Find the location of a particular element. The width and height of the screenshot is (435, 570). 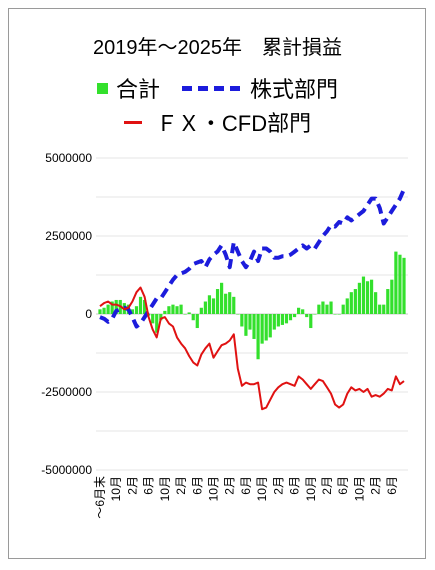

y-tick-label: -5000000 is located at coordinates (66, 470).